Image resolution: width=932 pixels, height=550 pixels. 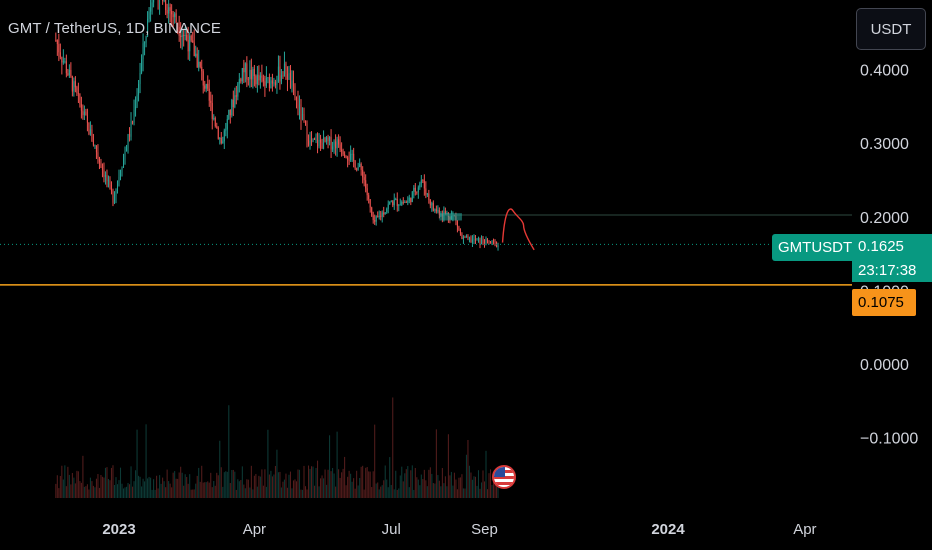 What do you see at coordinates (459, 529) in the screenshot?
I see `time-axis-ticks: 2023 Apr Jul Sep 2024 Apr` at bounding box center [459, 529].